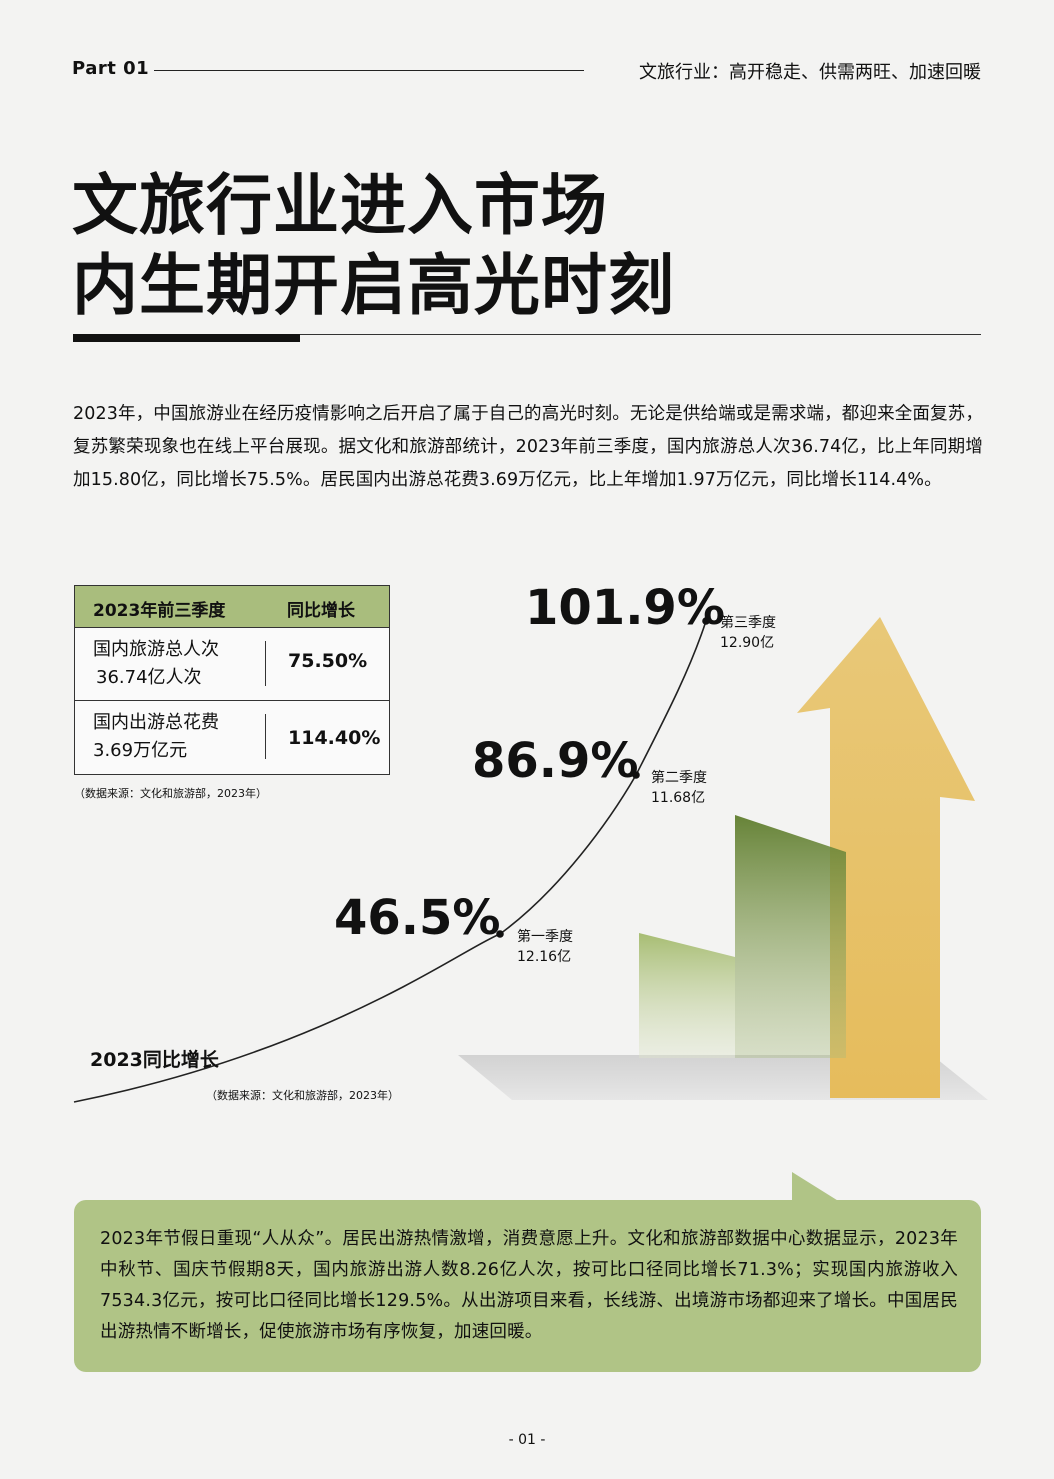 The image size is (1054, 1479). Describe the element at coordinates (140, 750) in the screenshot. I see `row-label-line2: 3.69万亿元` at that location.